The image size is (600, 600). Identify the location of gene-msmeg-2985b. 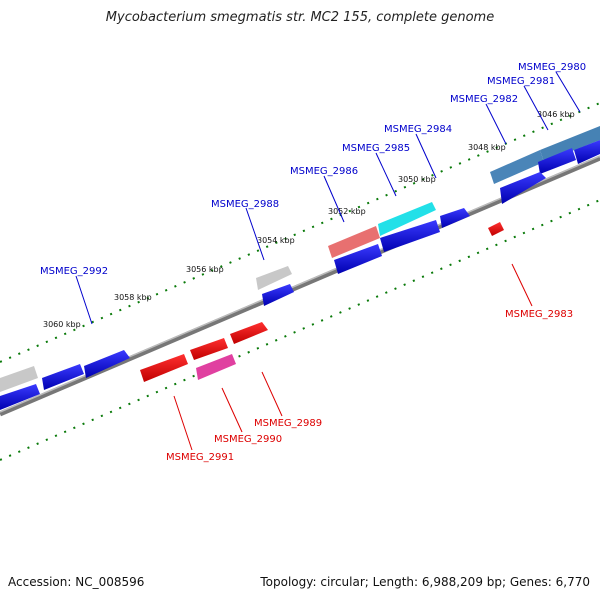
(410, 236).